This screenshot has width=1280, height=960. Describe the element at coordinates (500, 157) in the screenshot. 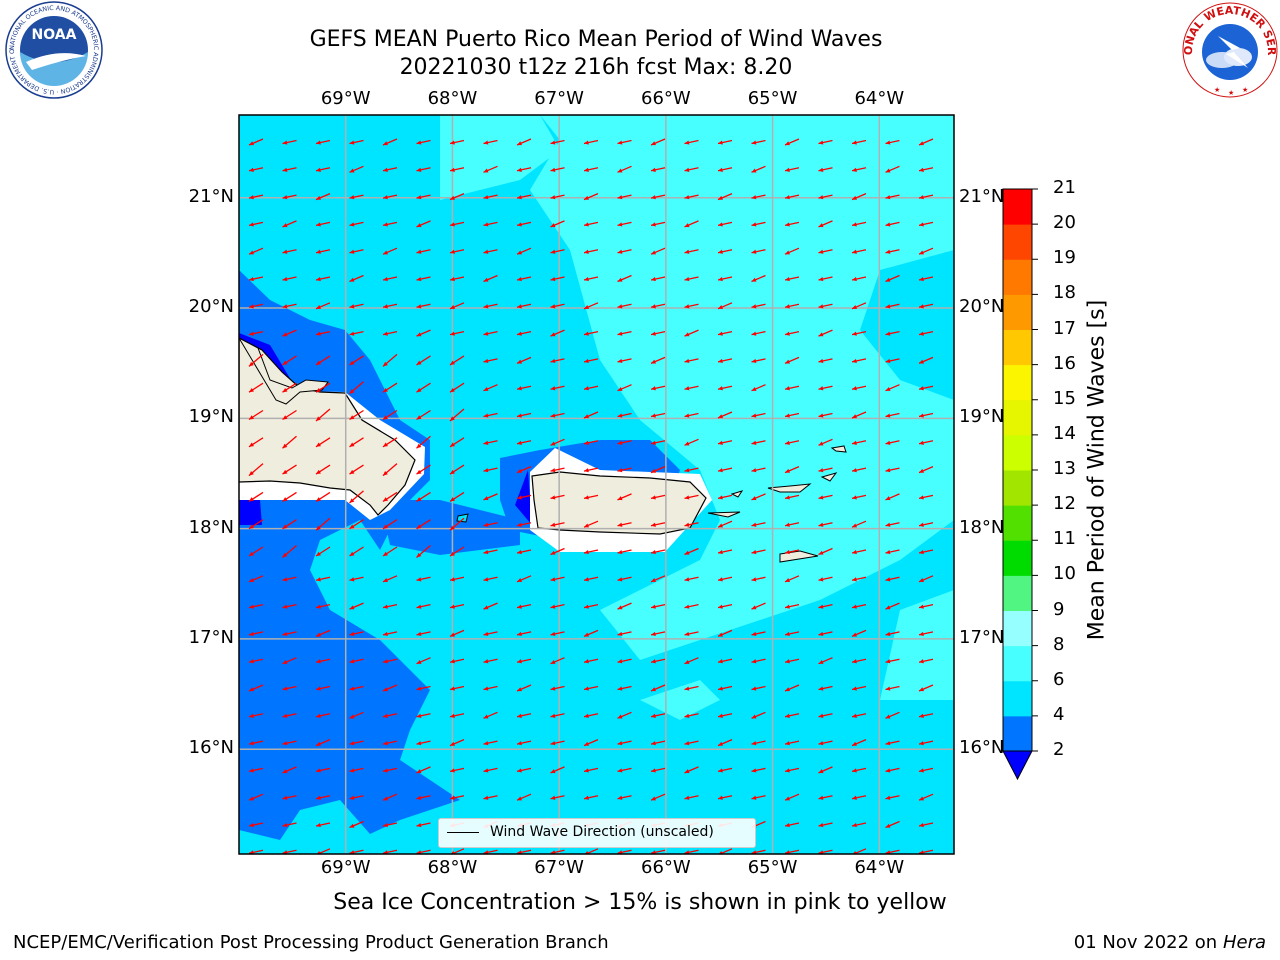

I see `wave-period-6-8-band-north` at that location.